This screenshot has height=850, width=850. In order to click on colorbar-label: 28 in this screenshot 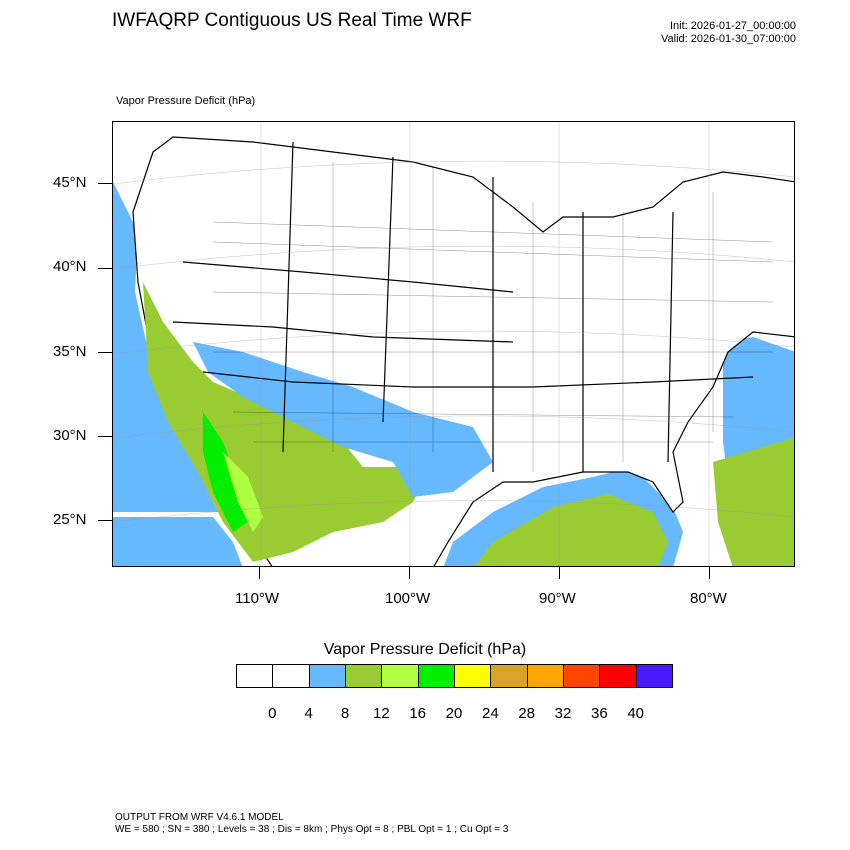, I will do `click(526, 713)`.